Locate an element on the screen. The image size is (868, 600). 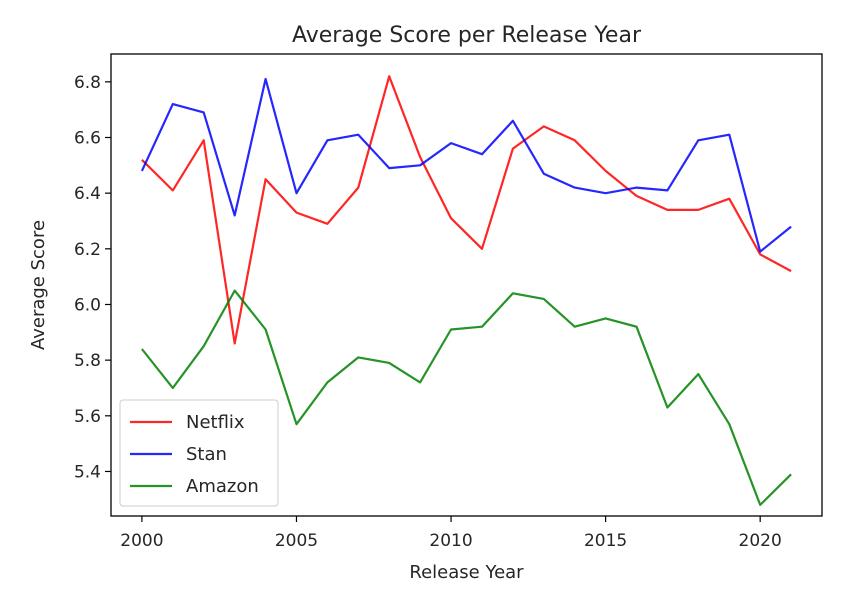
x-tick-label: 2015 is located at coordinates (605, 541).